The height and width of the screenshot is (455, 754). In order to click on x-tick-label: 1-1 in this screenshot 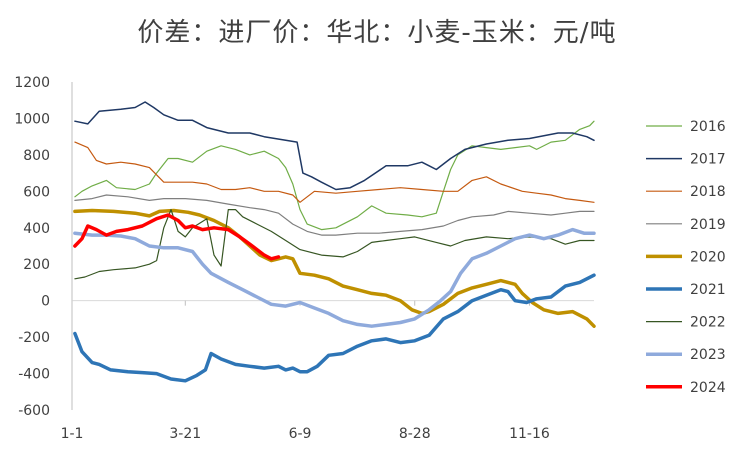, I will do `click(72, 434)`.